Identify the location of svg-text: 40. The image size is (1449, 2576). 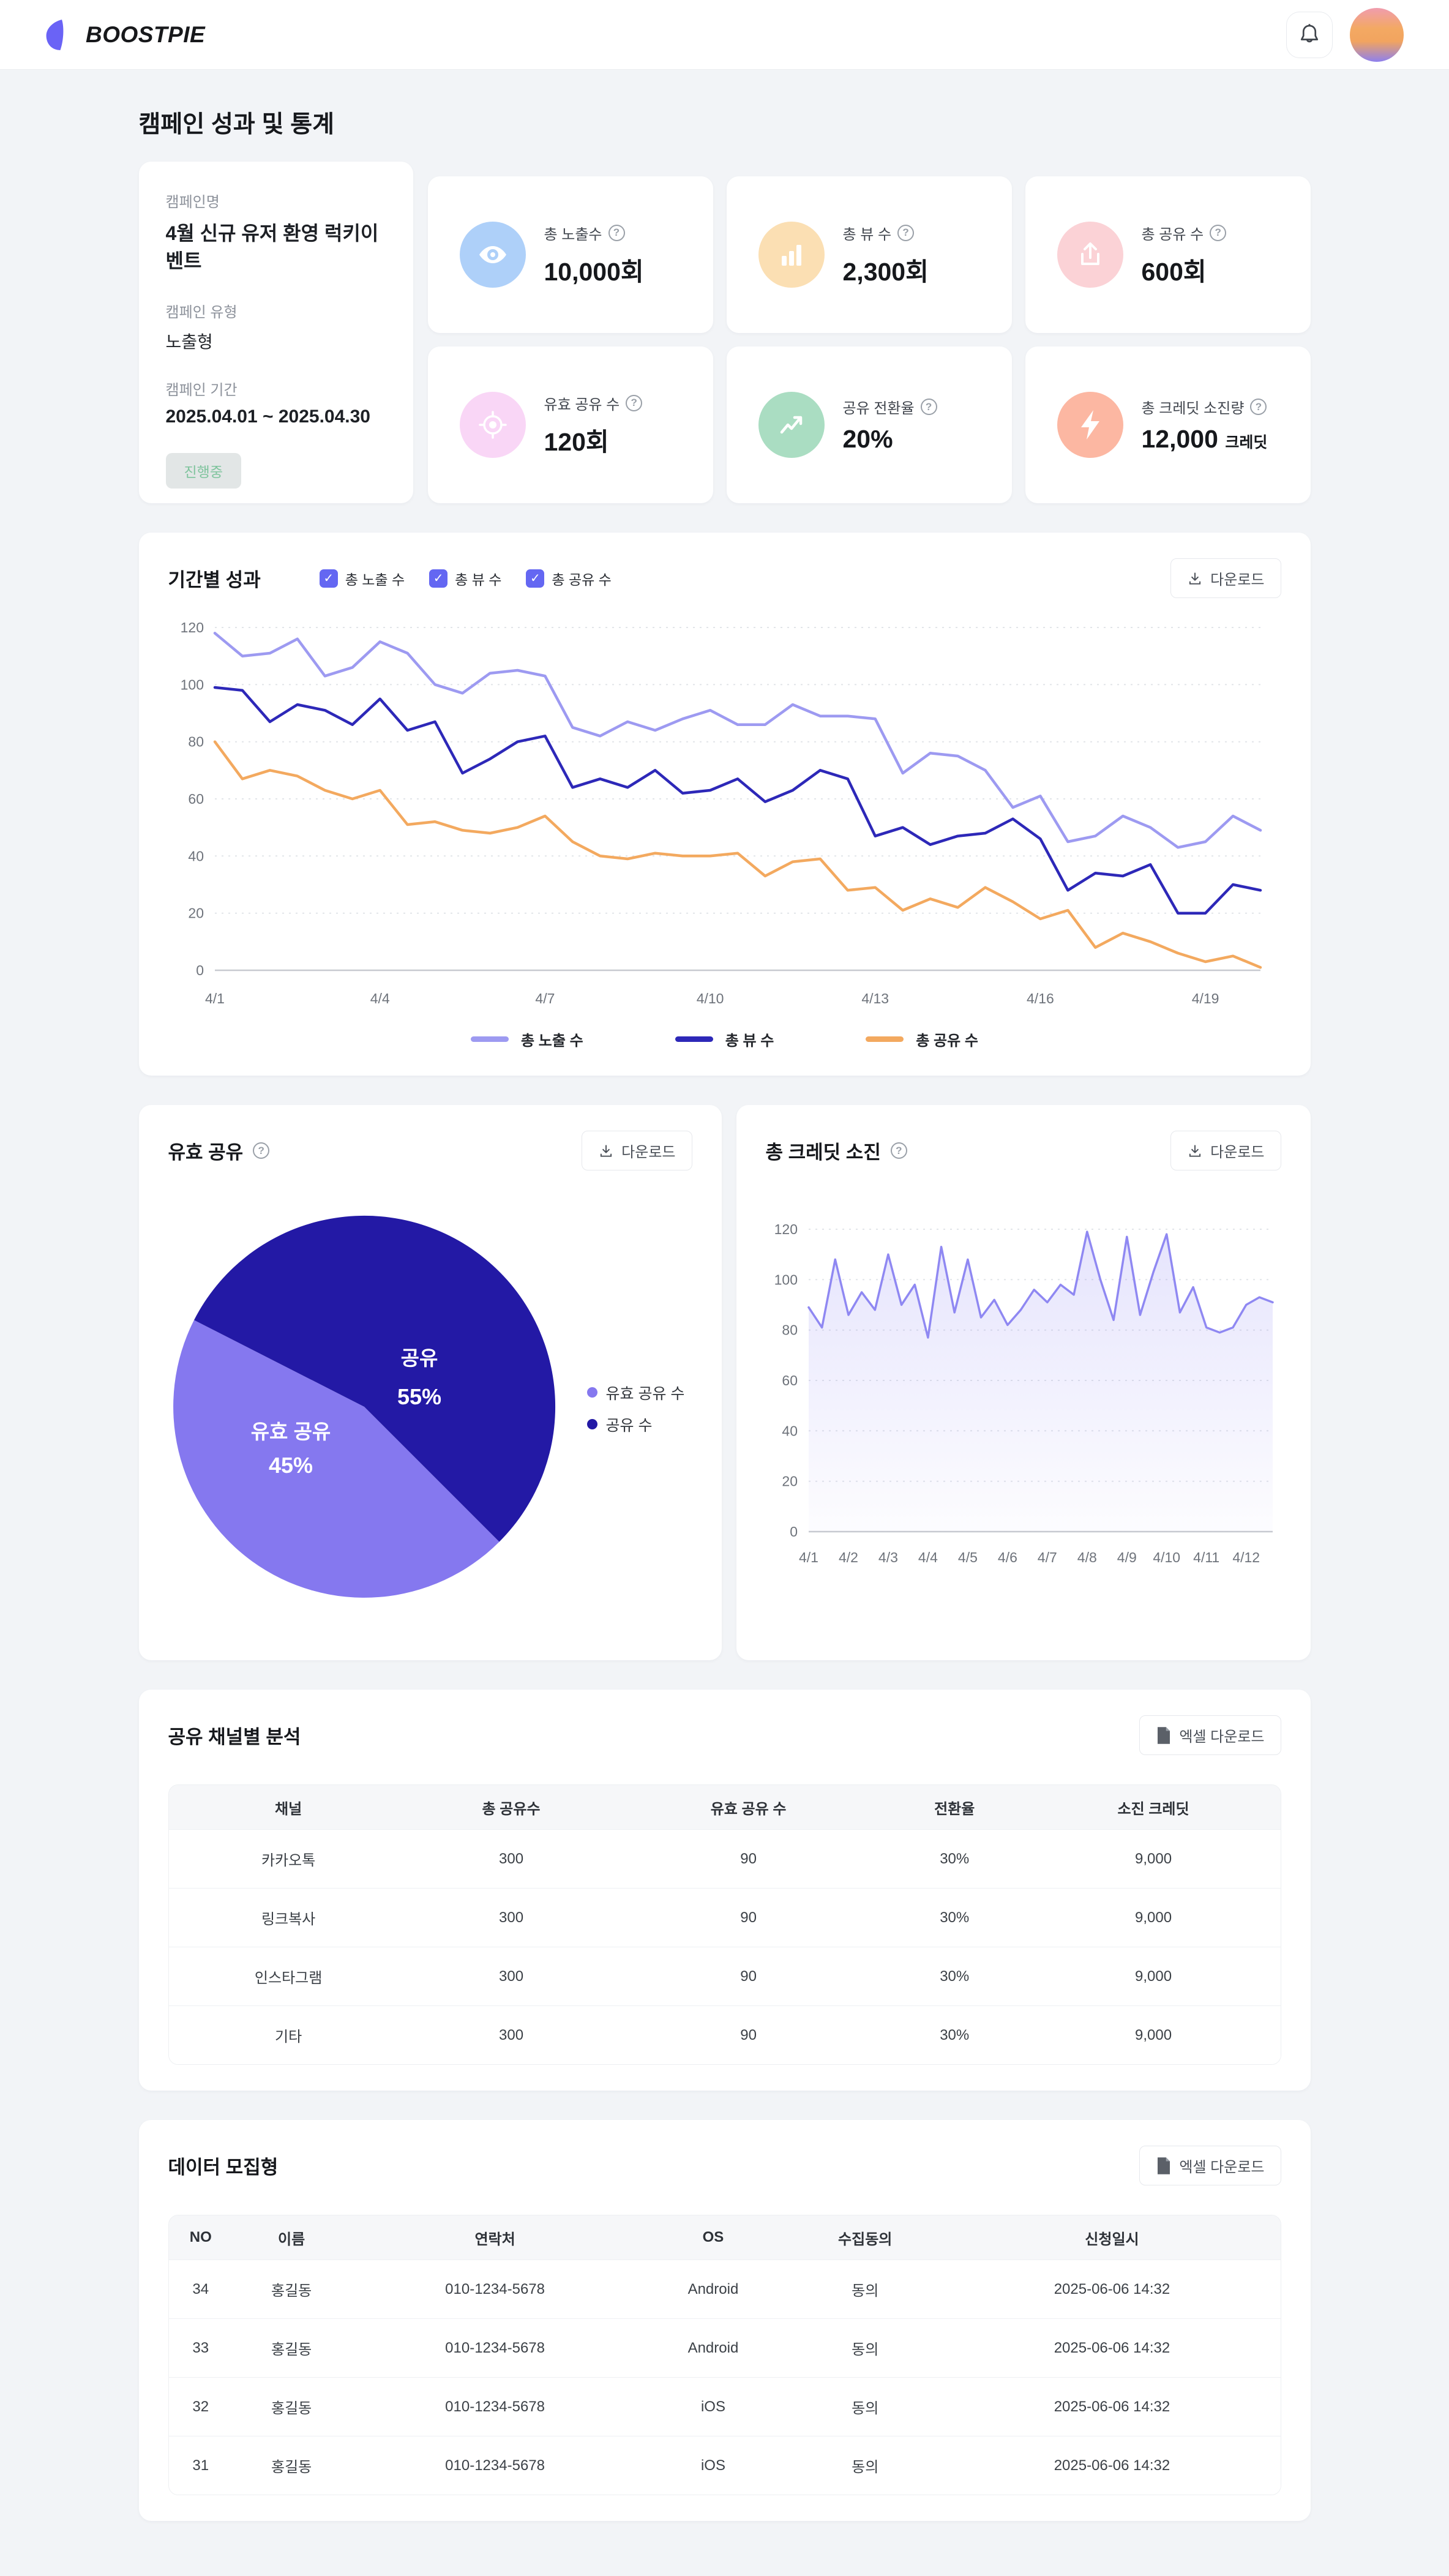
(196, 856).